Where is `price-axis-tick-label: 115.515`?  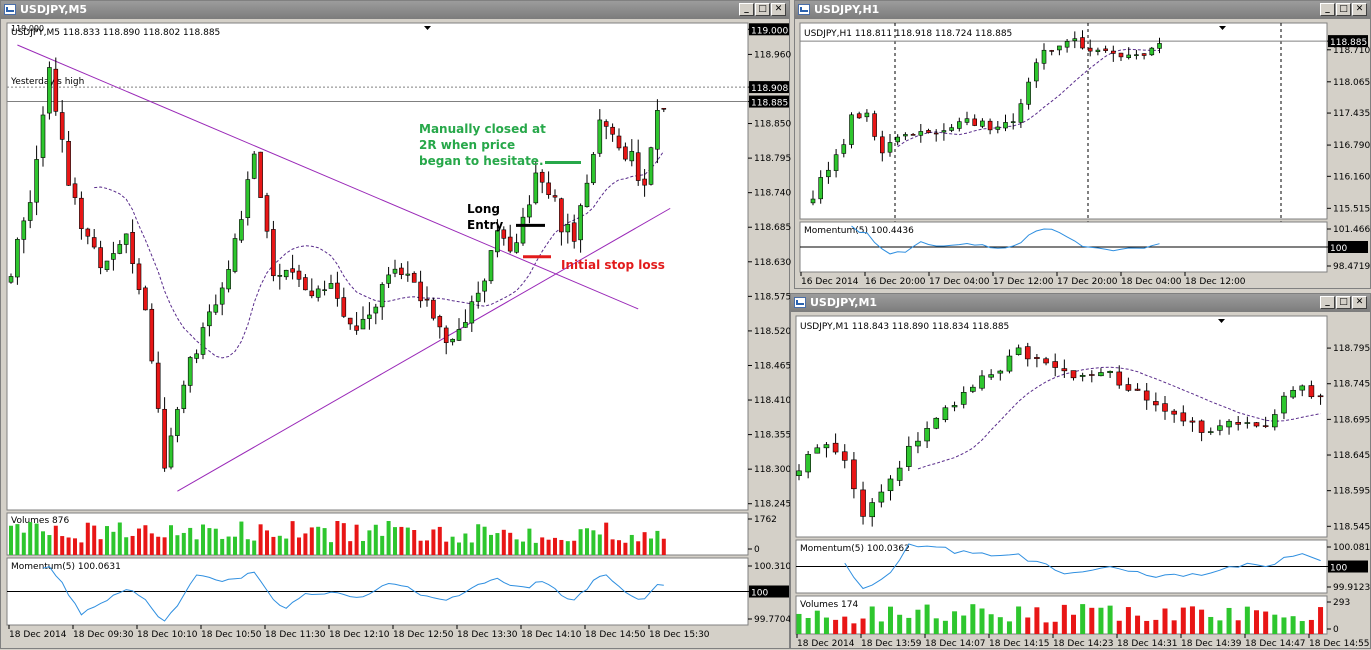 price-axis-tick-label: 115.515 is located at coordinates (1351, 209).